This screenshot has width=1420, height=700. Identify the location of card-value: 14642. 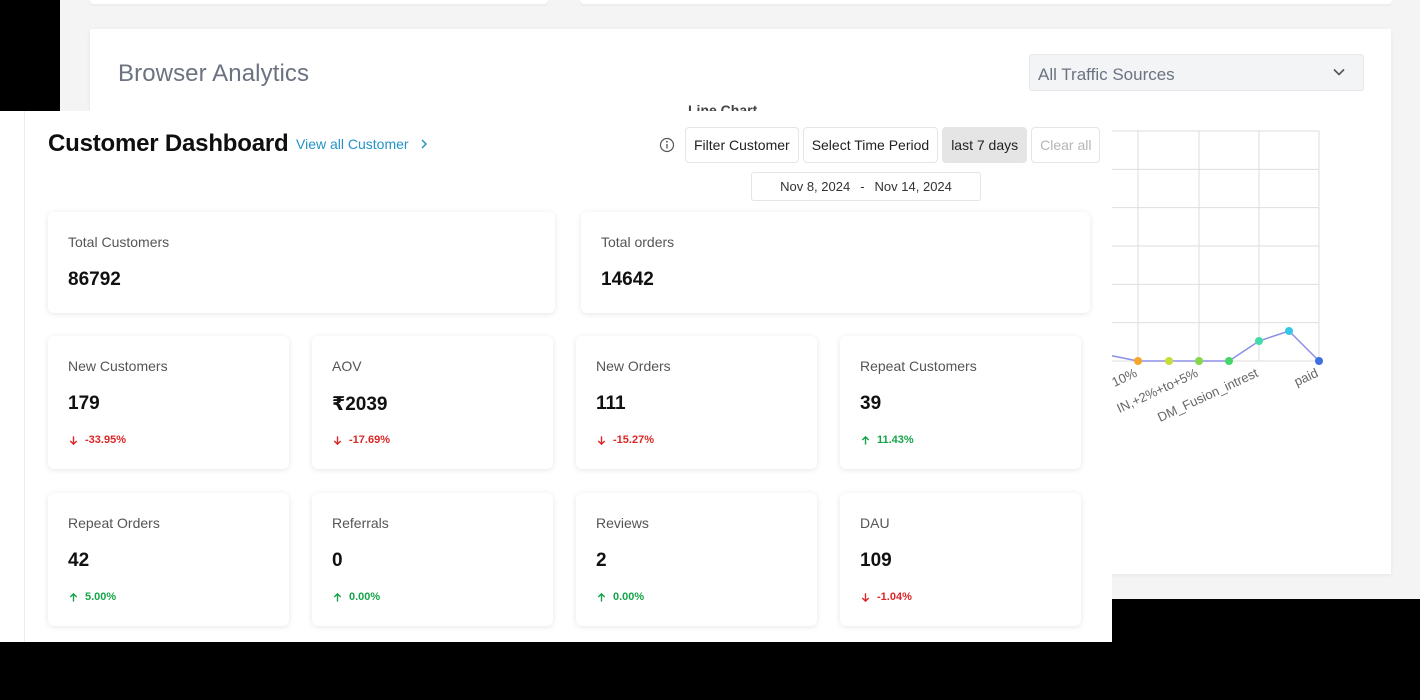
(627, 279).